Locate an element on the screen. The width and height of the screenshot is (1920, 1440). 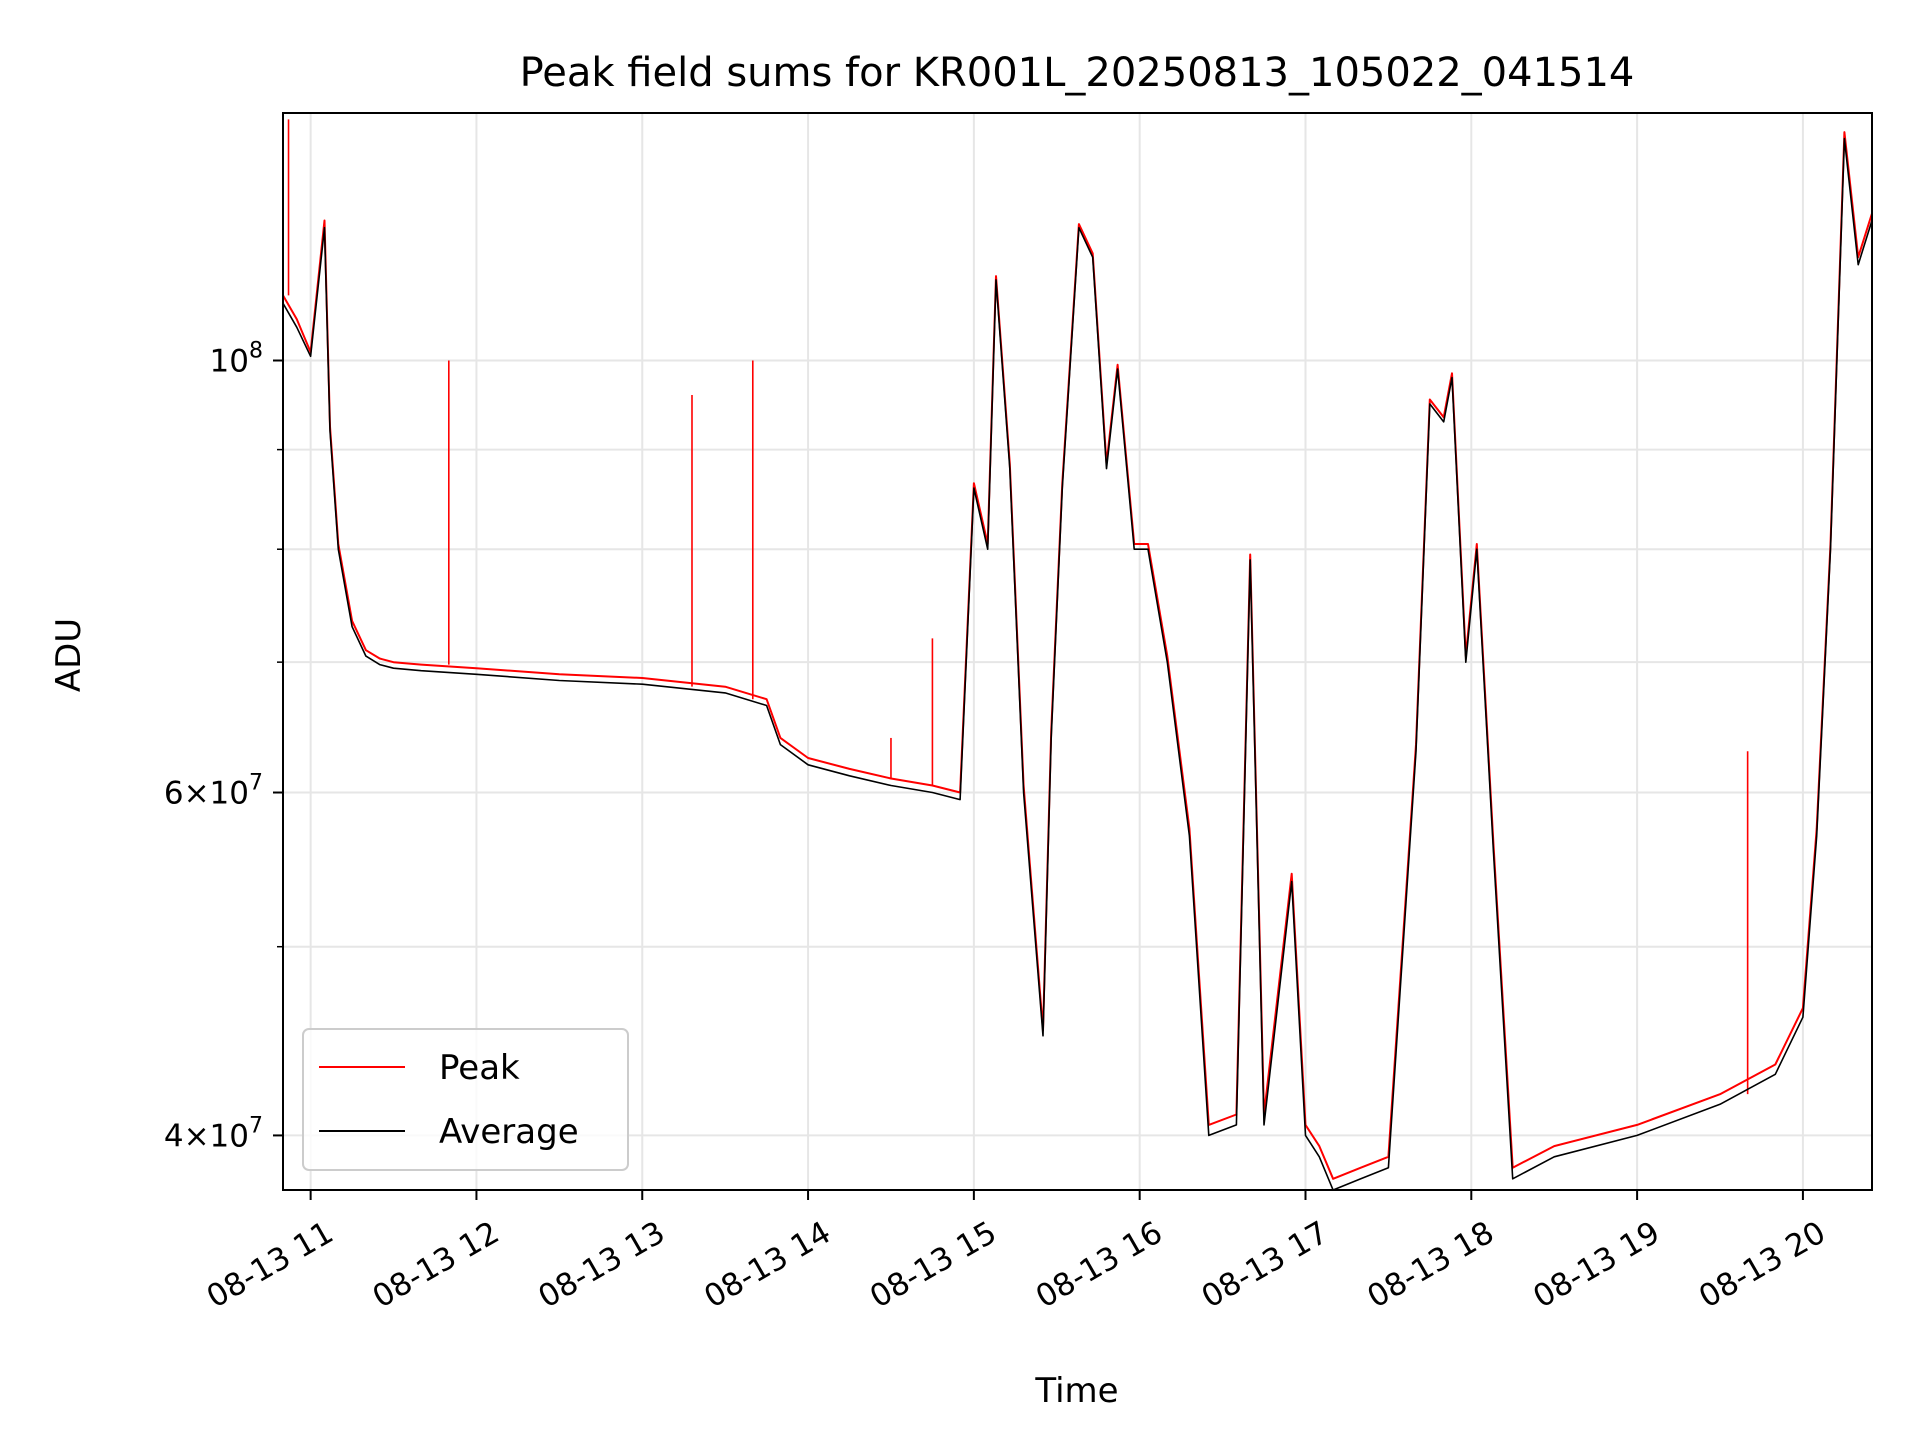
y-tick-label: 108 is located at coordinates (236, 359).